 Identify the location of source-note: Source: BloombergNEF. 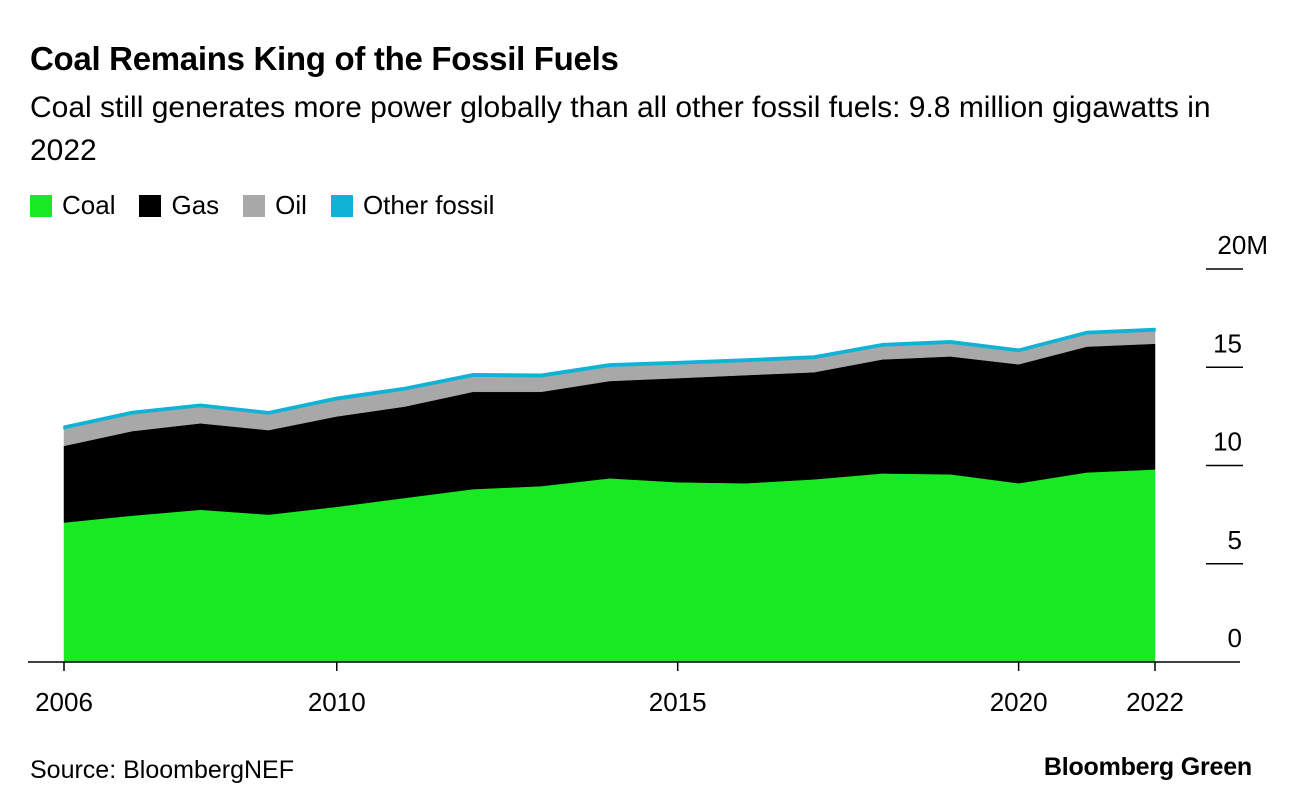
(162, 770).